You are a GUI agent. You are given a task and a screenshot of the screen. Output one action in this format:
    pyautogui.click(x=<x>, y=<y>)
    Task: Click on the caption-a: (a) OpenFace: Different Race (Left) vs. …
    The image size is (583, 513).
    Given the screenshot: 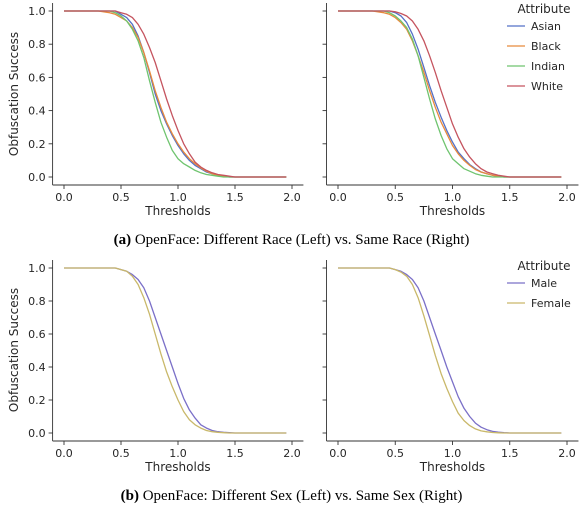 What is the action you would take?
    pyautogui.click(x=291, y=240)
    